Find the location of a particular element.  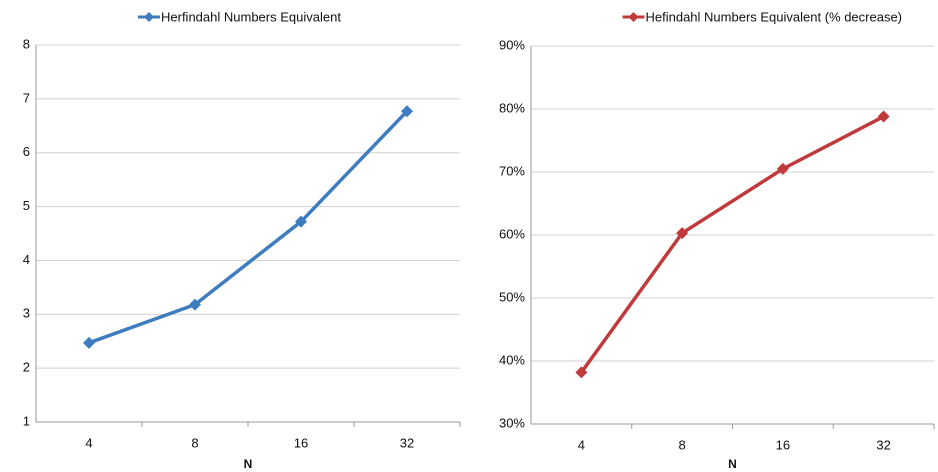

y-tick-label: 8 is located at coordinates (26, 43).